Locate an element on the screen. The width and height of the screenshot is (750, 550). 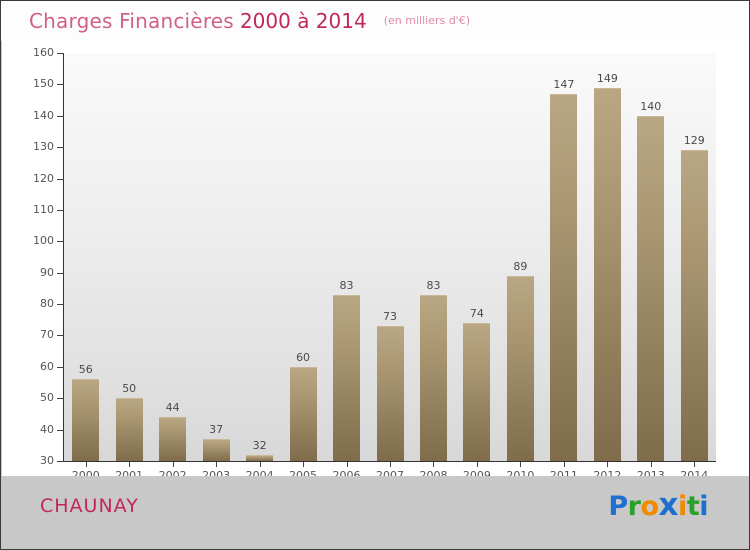
y-axis-line is located at coordinates (63, 257).